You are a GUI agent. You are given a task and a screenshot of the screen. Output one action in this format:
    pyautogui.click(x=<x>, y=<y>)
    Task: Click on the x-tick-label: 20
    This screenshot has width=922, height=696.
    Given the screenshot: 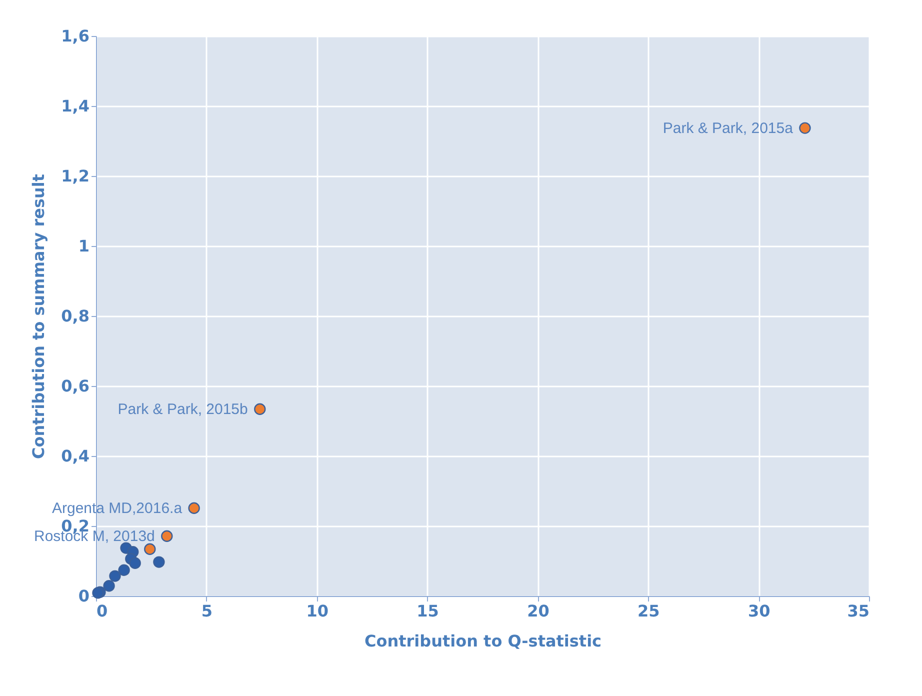 What is the action you would take?
    pyautogui.click(x=538, y=611)
    